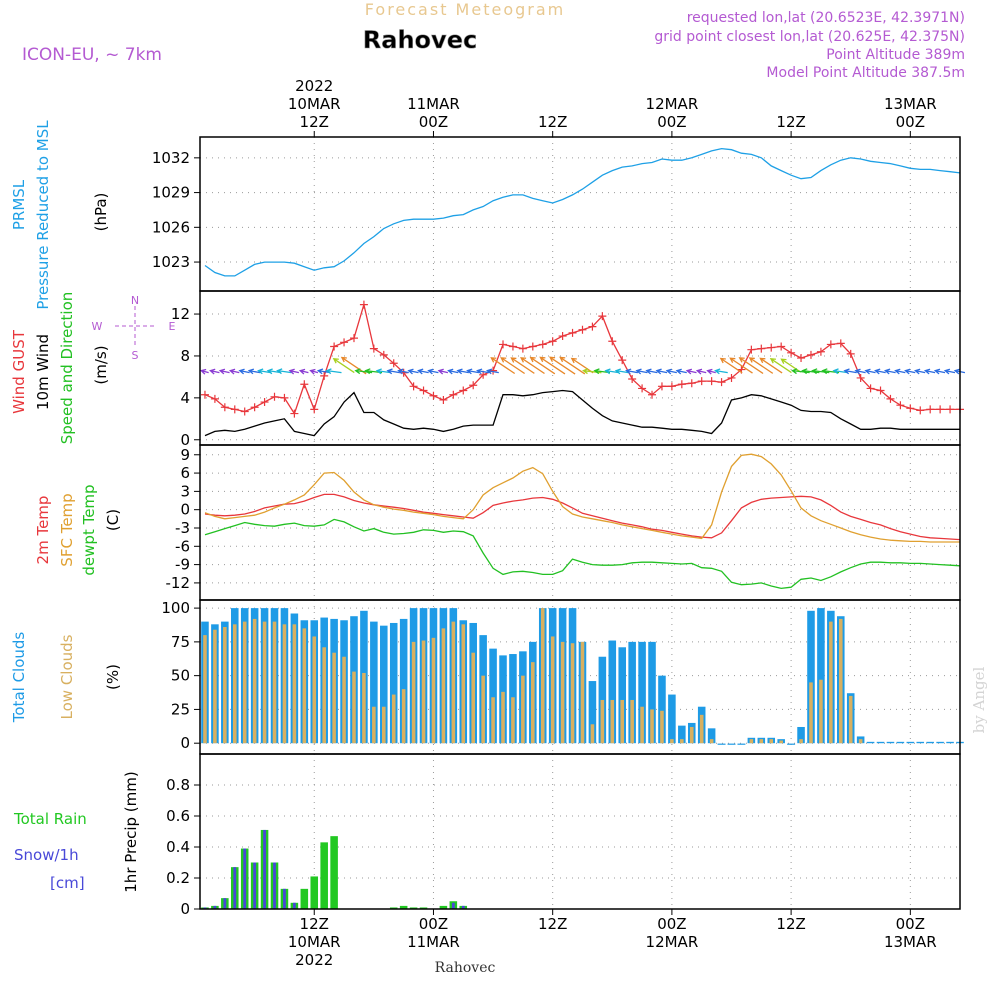 This screenshot has height=1000, width=1000. I want to click on top-axis-label: 10MAR, so click(314, 104).